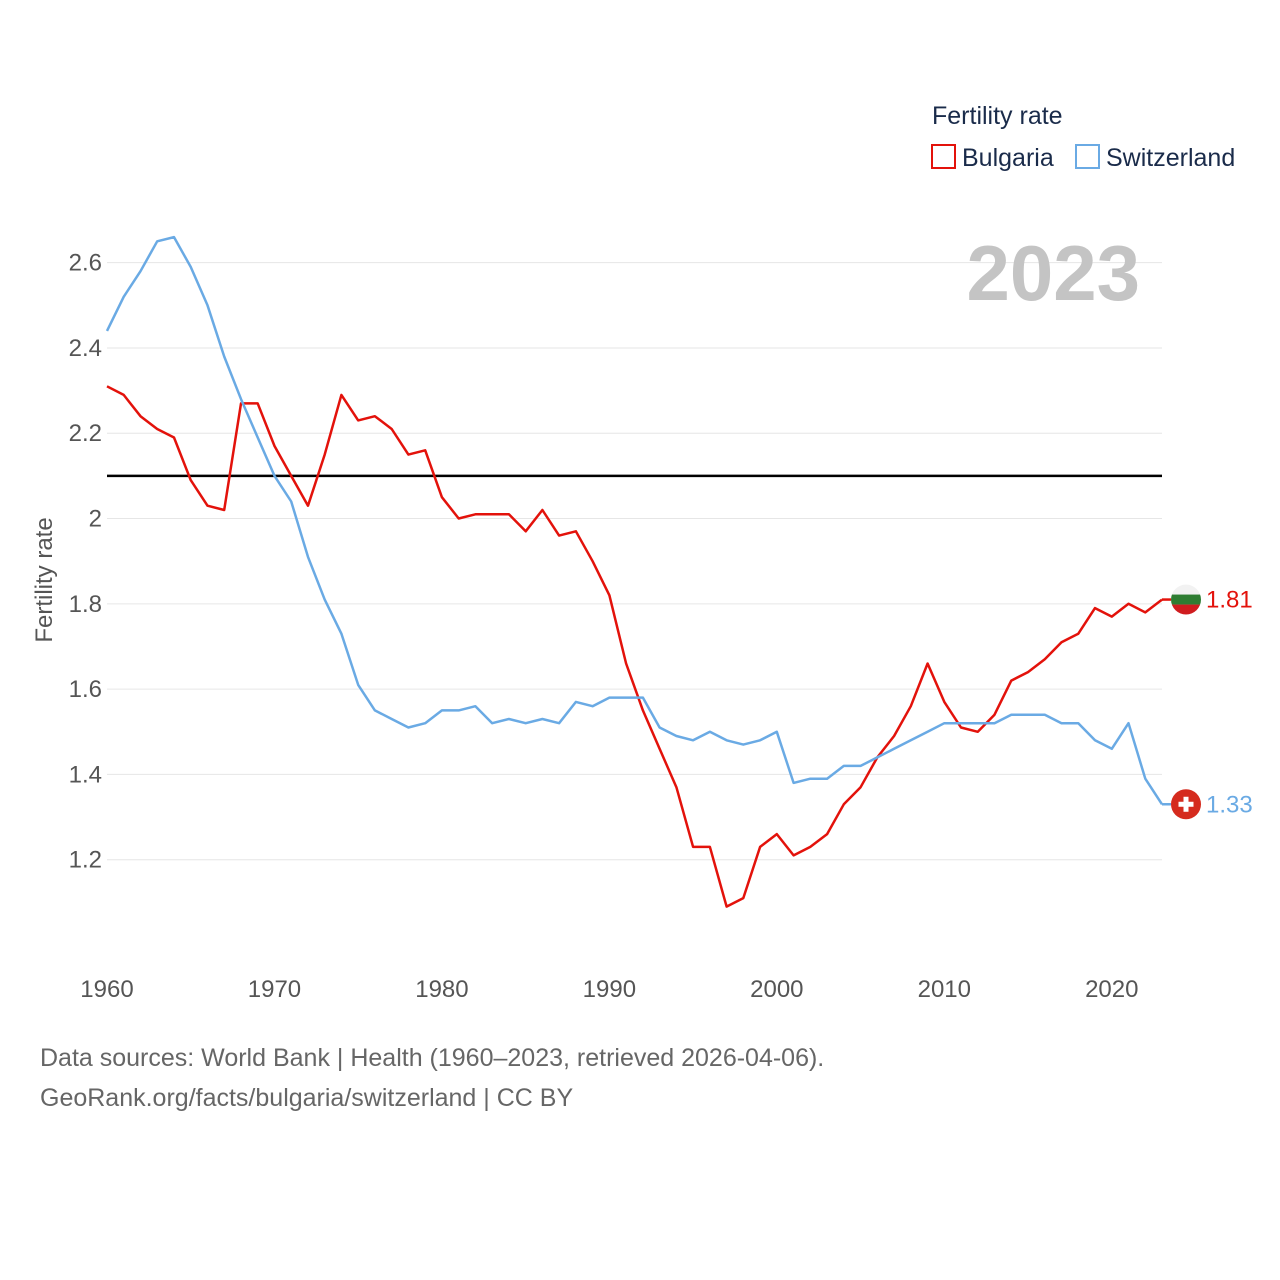 This screenshot has width=1280, height=1280. Describe the element at coordinates (85, 604) in the screenshot. I see `y-tick-label: 1.8` at that location.